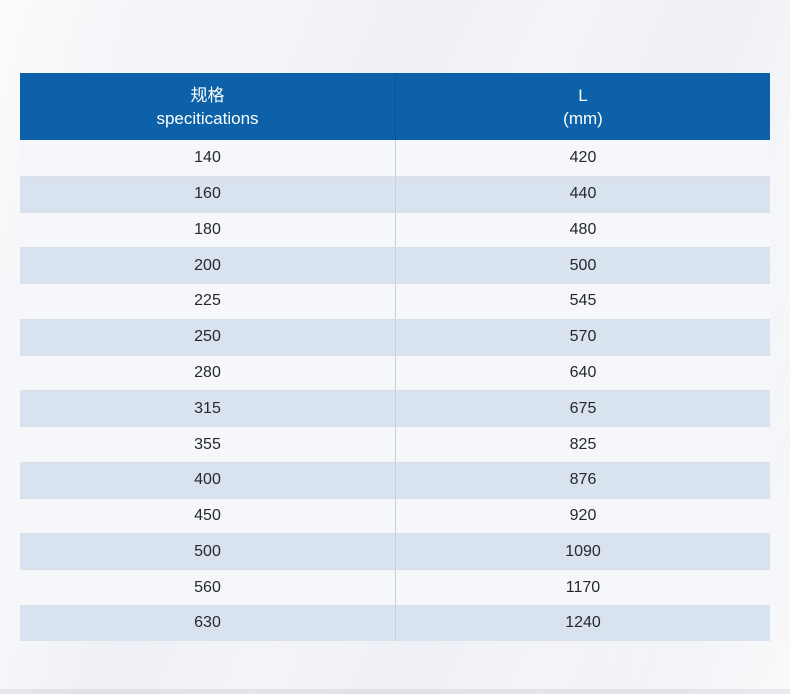 This screenshot has width=790, height=694. Describe the element at coordinates (582, 230) in the screenshot. I see `length-cell: 480` at that location.